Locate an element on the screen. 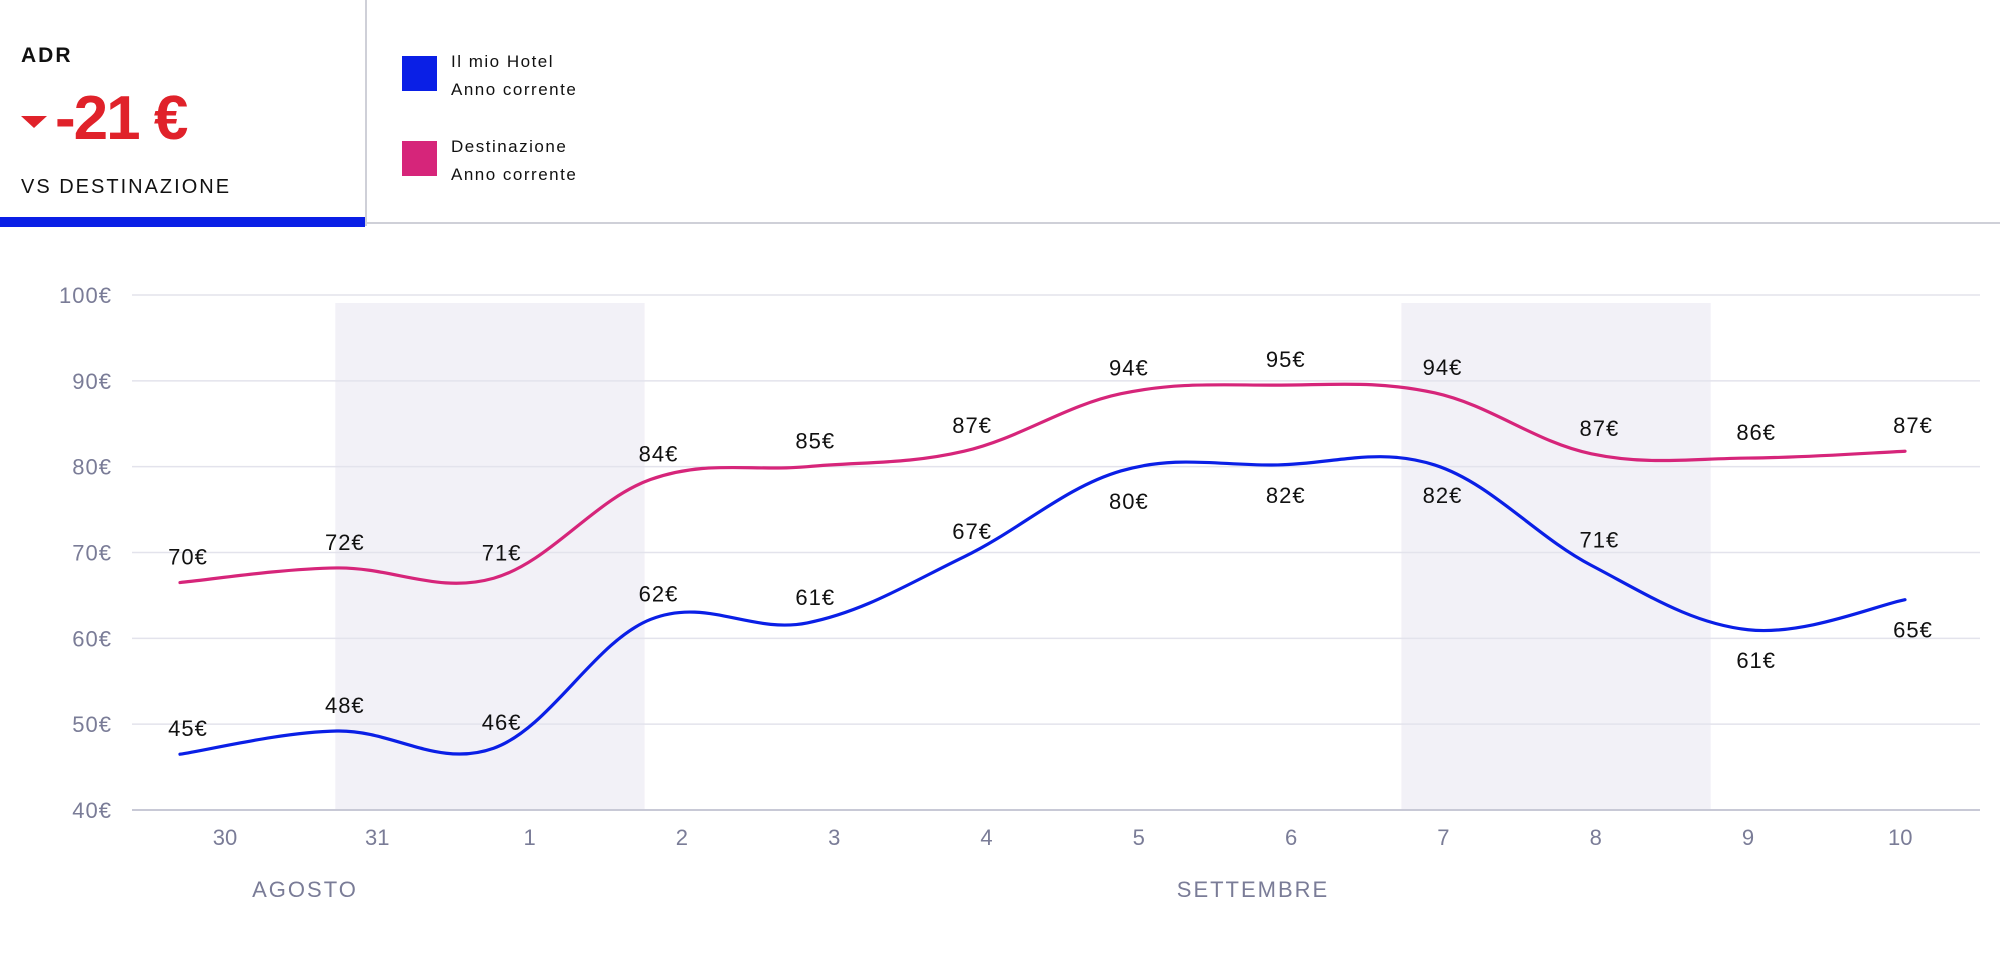  x-tick-label: 9 is located at coordinates (1748, 837).